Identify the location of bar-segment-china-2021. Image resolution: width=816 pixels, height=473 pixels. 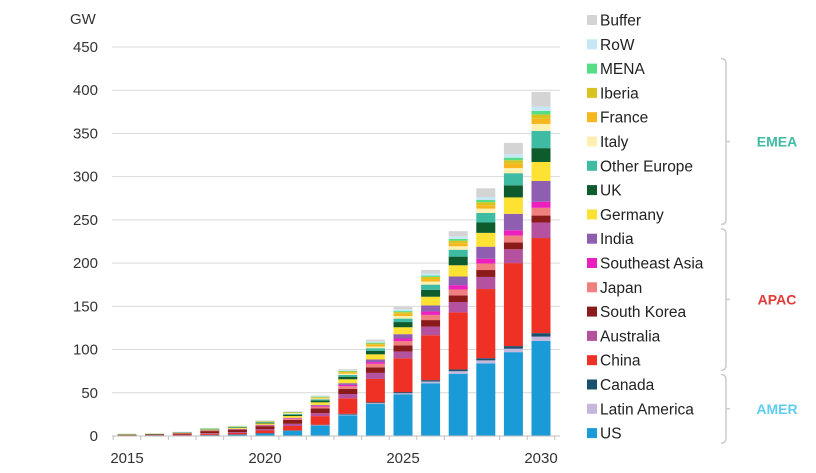
(293, 428).